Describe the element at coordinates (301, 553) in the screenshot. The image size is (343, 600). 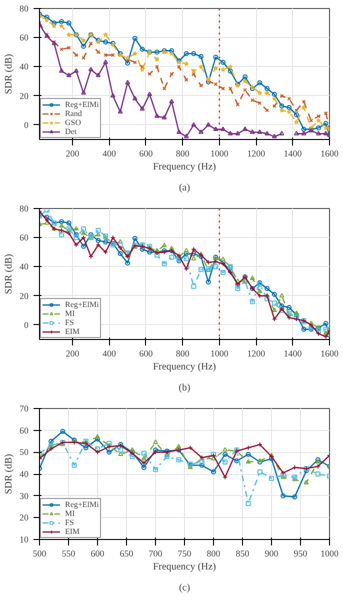
I see `x-tick-label: 950` at that location.